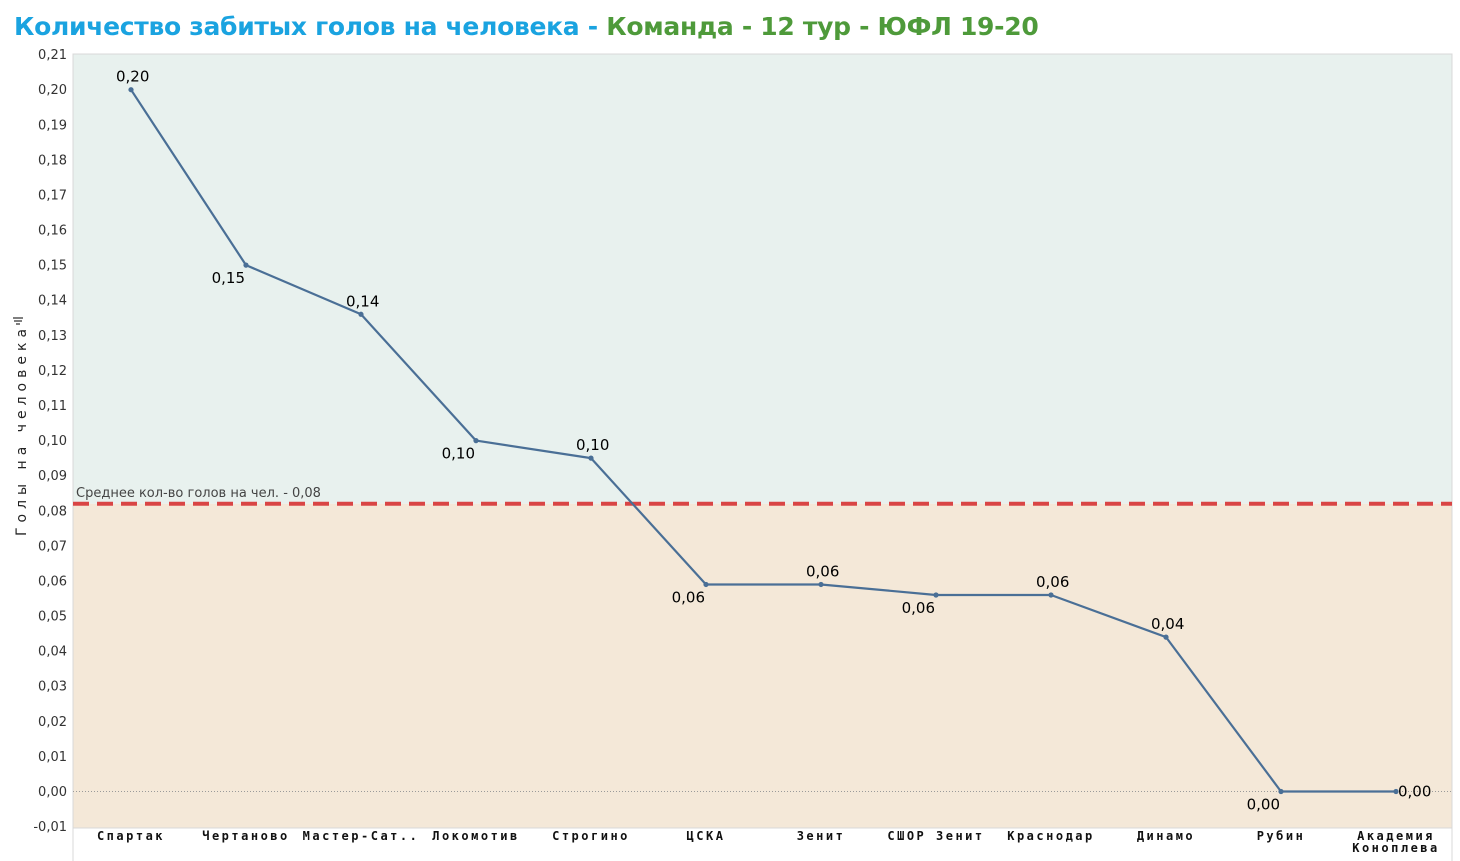 Image resolution: width=1460 pixels, height=861 pixels. What do you see at coordinates (228, 278) in the screenshot?
I see `data-label: 0,15` at bounding box center [228, 278].